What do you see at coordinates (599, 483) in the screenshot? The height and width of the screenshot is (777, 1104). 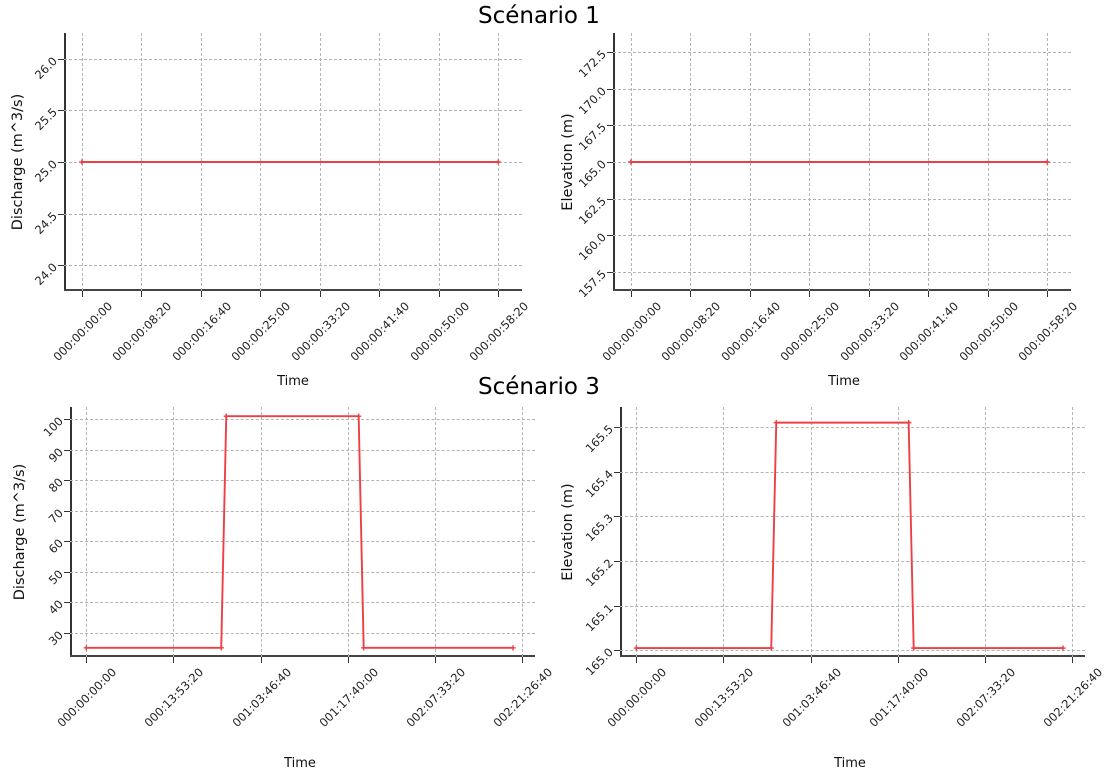 I see `y-tick-label-text: 165.4` at bounding box center [599, 483].